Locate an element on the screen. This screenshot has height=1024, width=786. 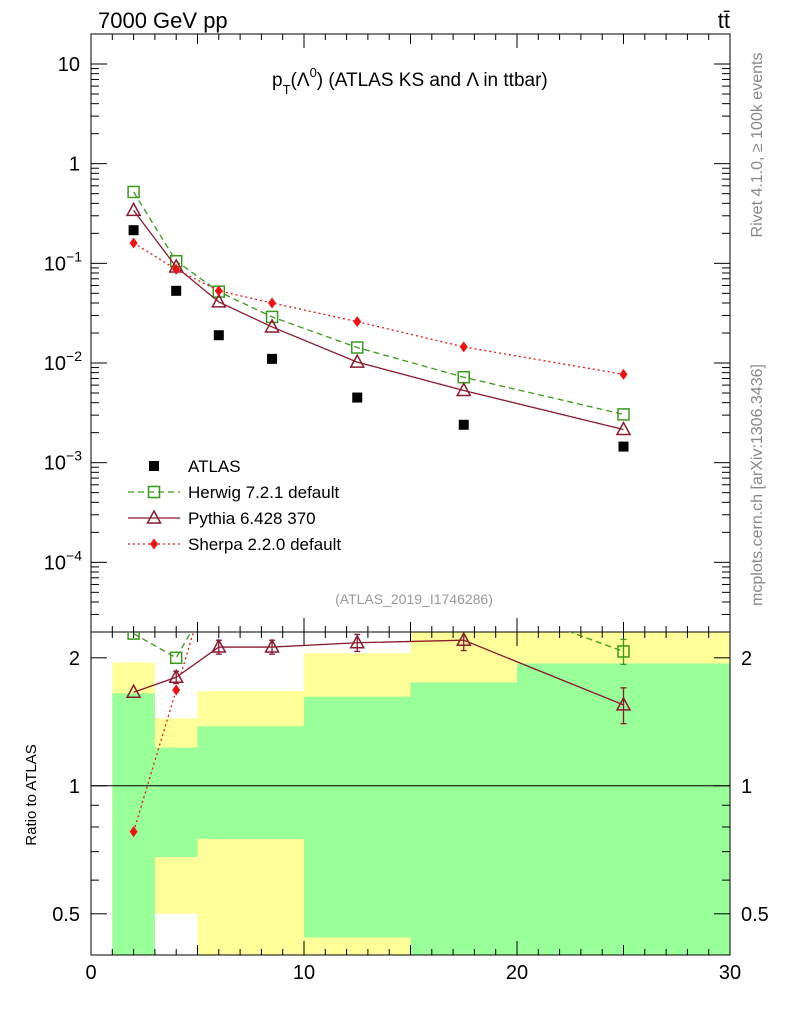
ratio-series-pythia is located at coordinates (378, 678).